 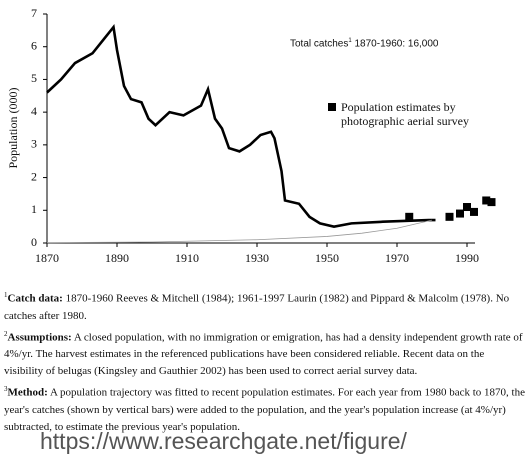 I want to click on footnote-label: Method:, so click(x=27, y=392).